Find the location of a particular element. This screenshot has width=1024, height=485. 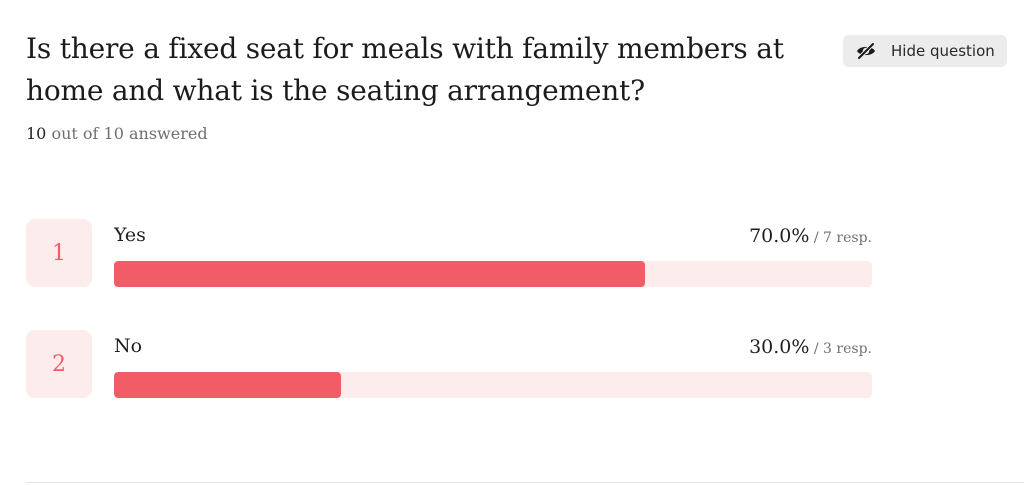

option-responses: / 7 resp. is located at coordinates (840, 238).